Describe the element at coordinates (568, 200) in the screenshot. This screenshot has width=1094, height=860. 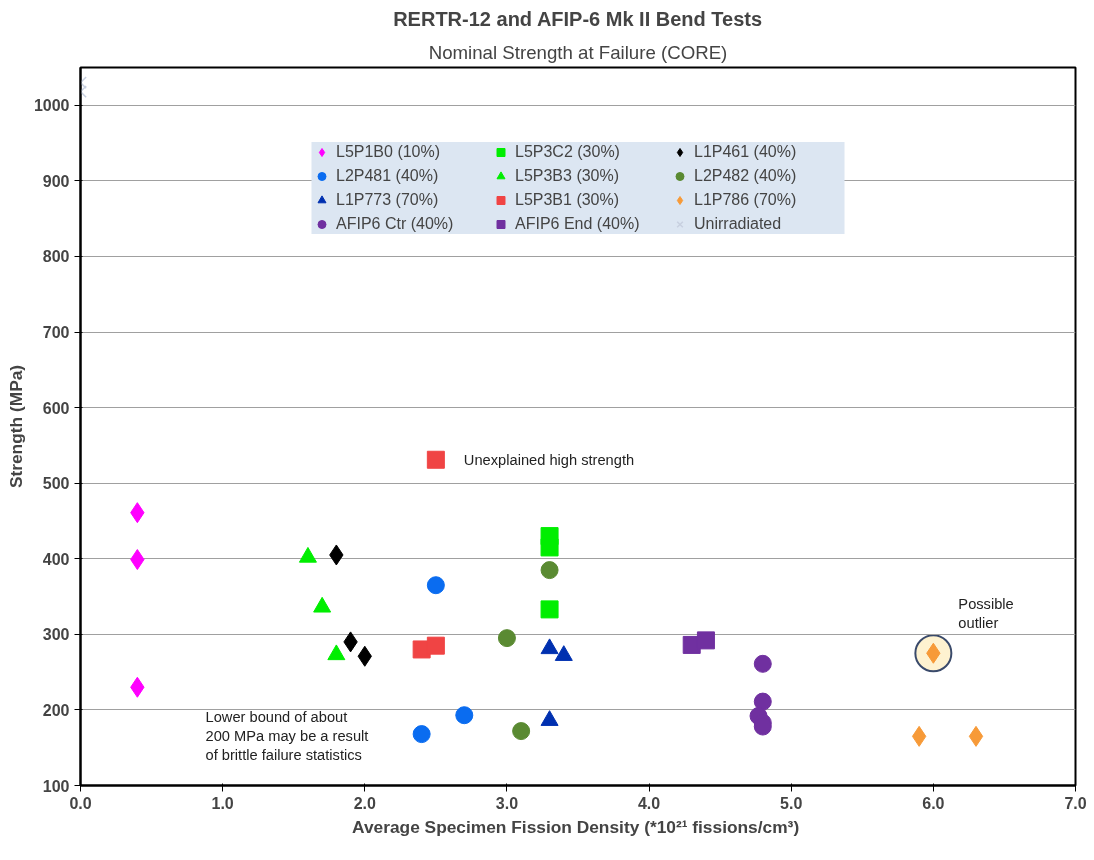
I see `legend-label: L5P3B1 (30%)` at that location.